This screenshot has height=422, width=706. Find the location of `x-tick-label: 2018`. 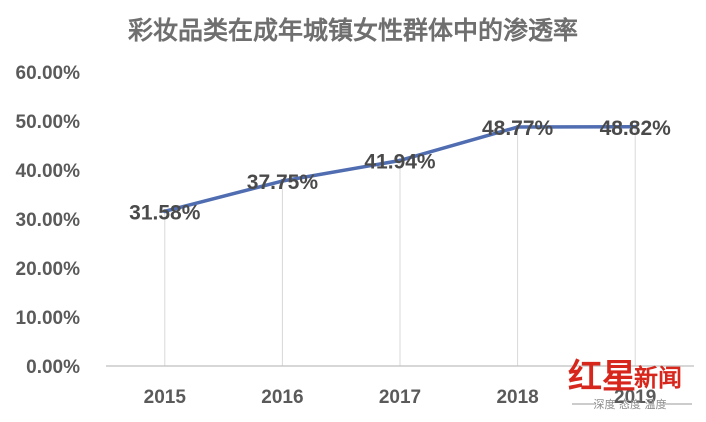

x-tick-label: 2018 is located at coordinates (517, 397).